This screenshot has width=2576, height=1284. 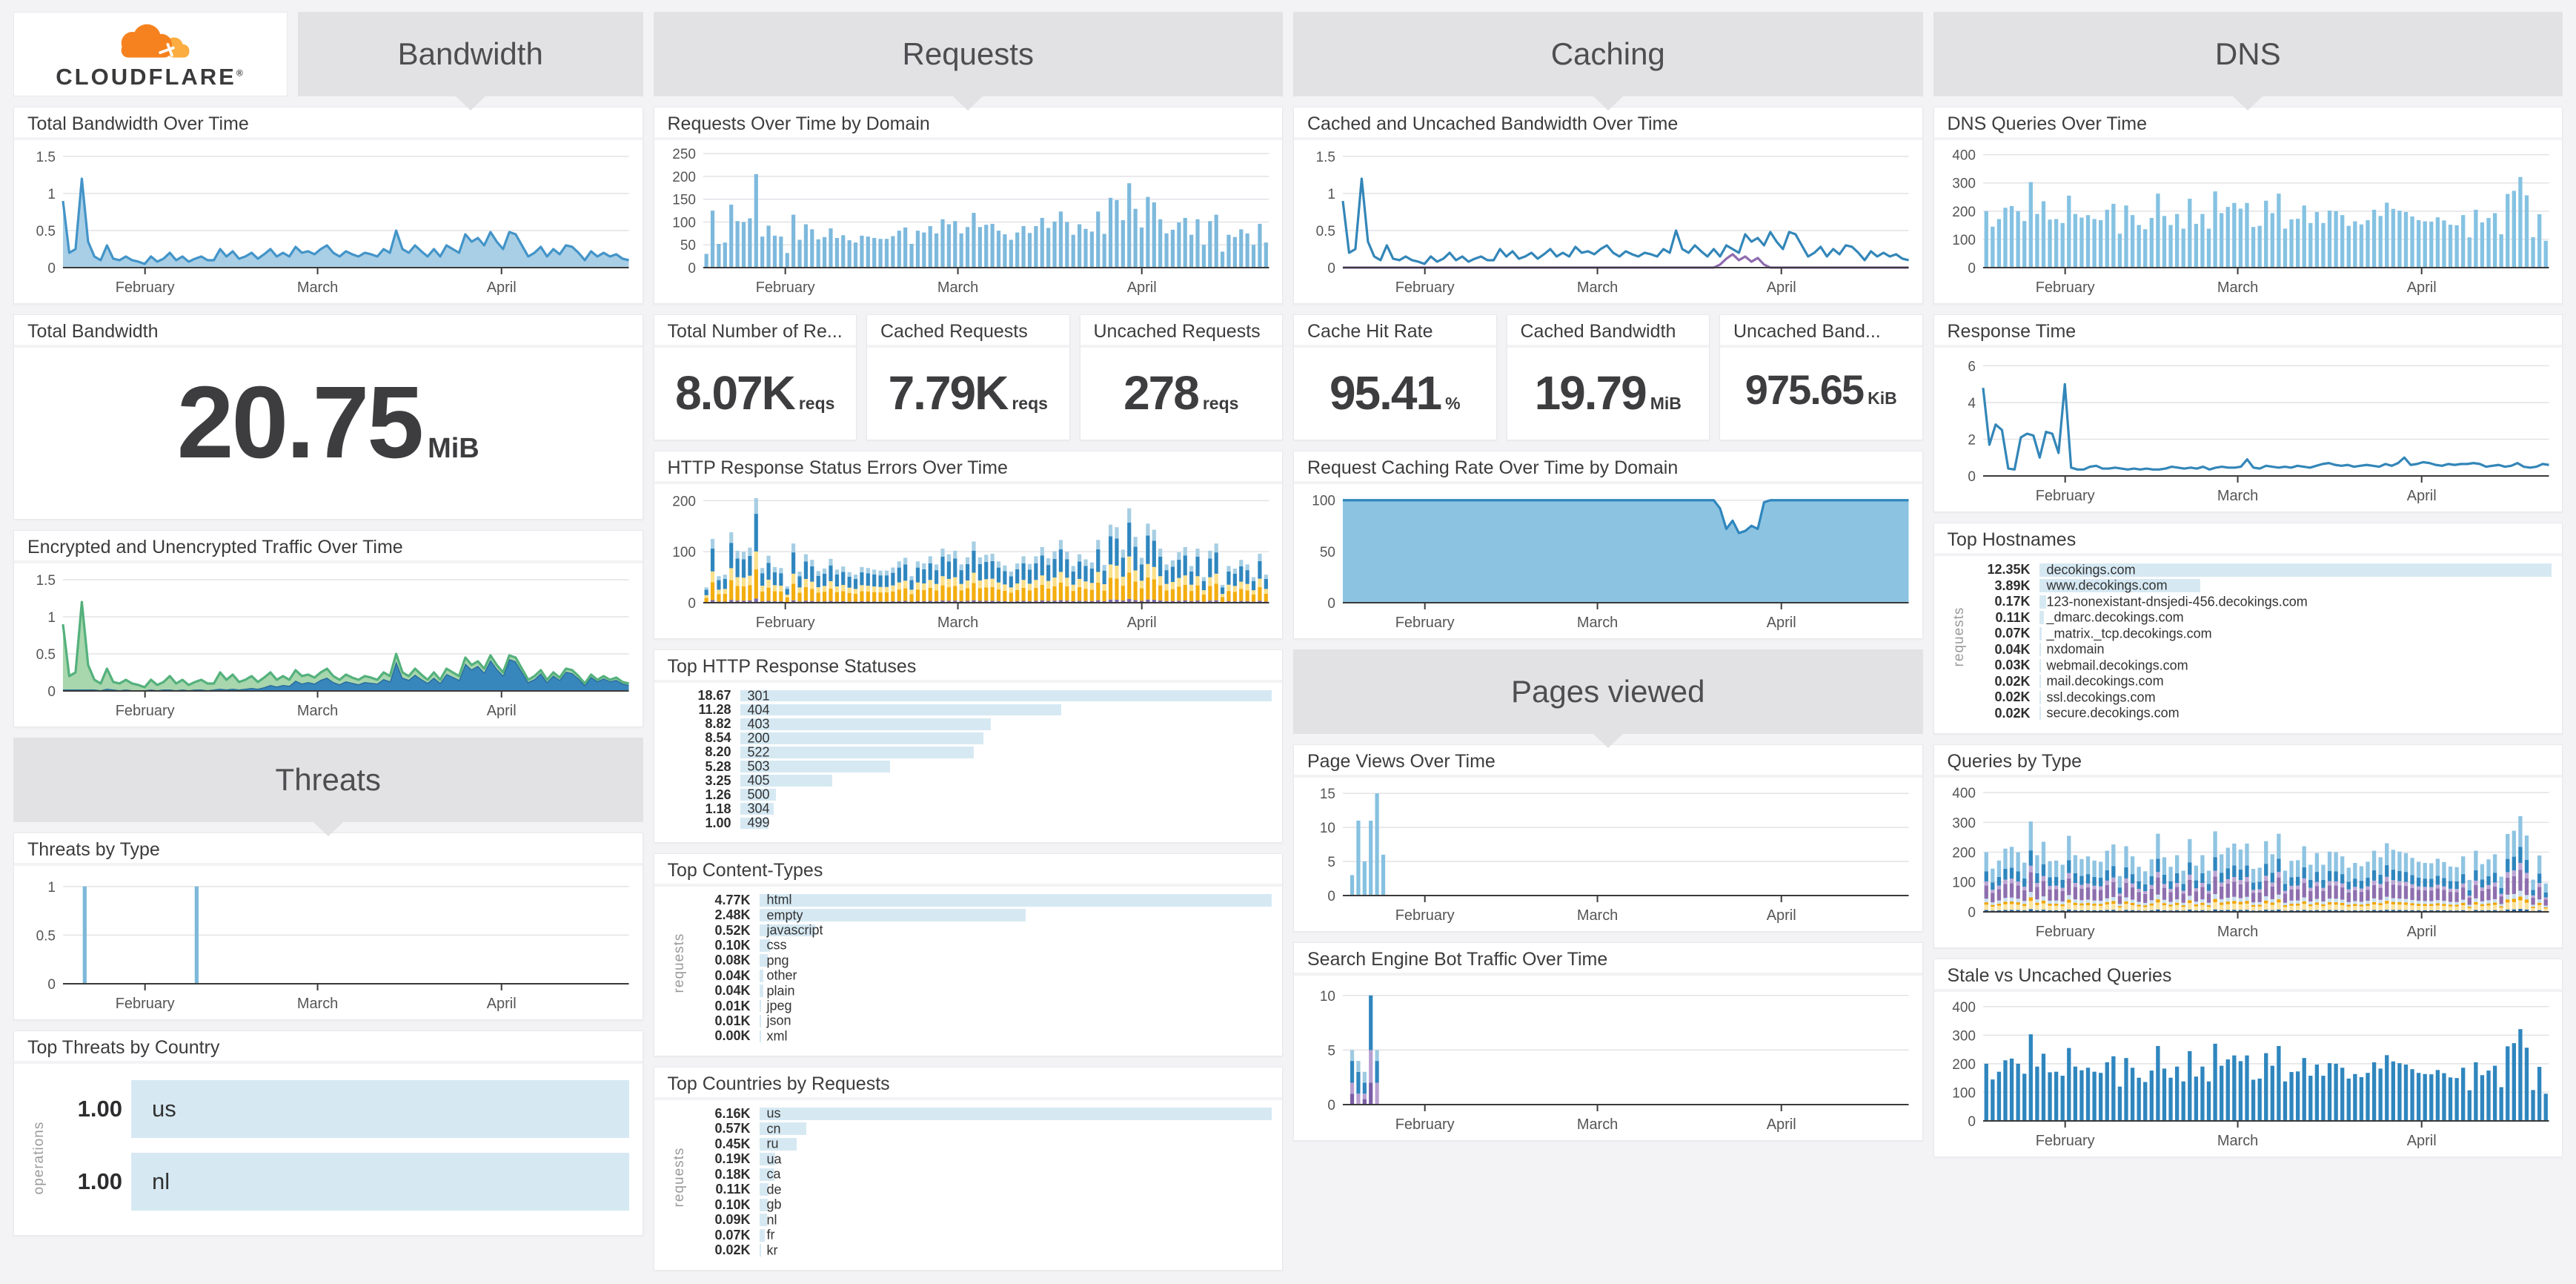 What do you see at coordinates (2247, 539) in the screenshot?
I see `panel-title: Top Hostnames` at bounding box center [2247, 539].